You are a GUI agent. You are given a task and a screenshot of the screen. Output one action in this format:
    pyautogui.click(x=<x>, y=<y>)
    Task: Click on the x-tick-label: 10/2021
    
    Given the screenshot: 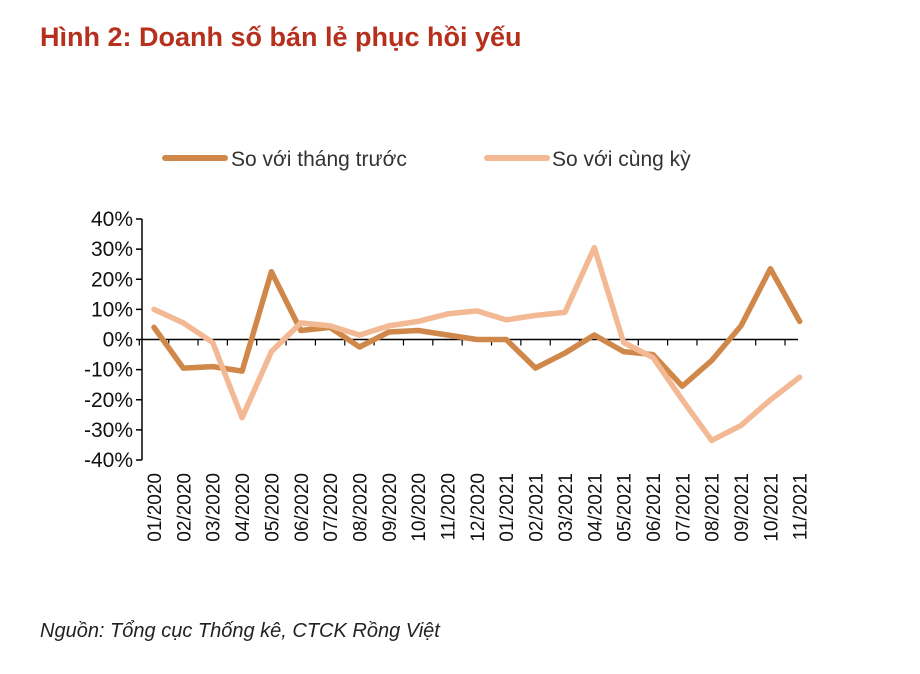 What is the action you would take?
    pyautogui.click(x=771, y=507)
    